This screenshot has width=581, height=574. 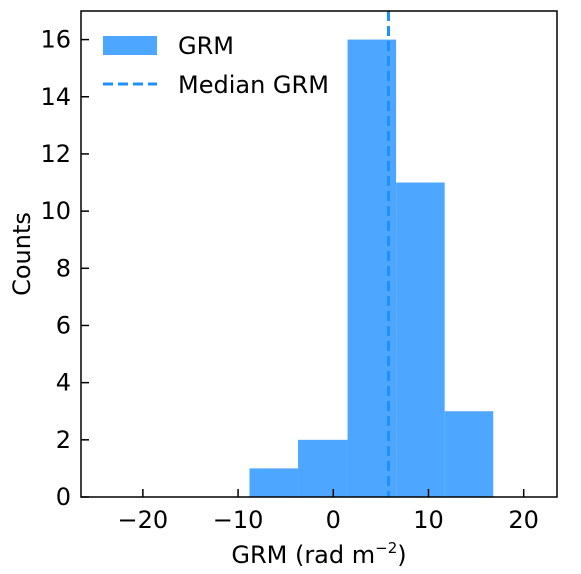 What do you see at coordinates (63, 325) in the screenshot?
I see `y-tick-label: 6` at bounding box center [63, 325].